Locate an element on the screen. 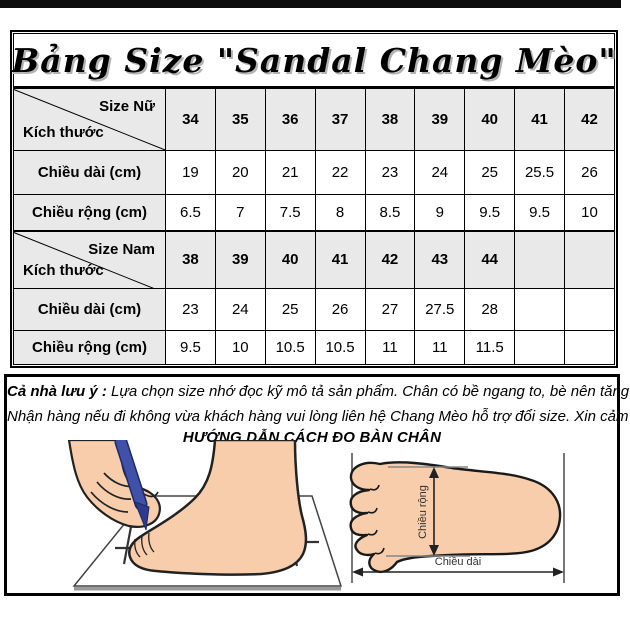 This screenshot has height=630, width=630. men-length-cell: 25 is located at coordinates (290, 309).